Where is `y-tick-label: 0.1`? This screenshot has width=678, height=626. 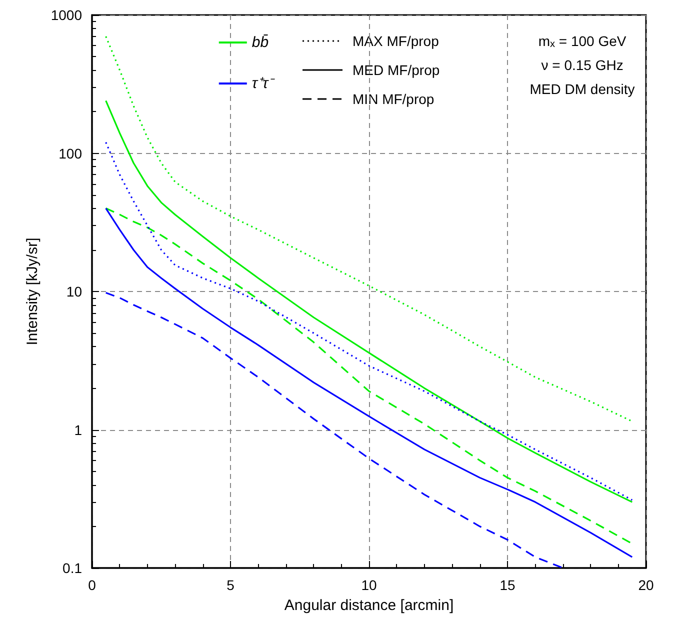
y-tick-label: 0.1 is located at coordinates (72, 568).